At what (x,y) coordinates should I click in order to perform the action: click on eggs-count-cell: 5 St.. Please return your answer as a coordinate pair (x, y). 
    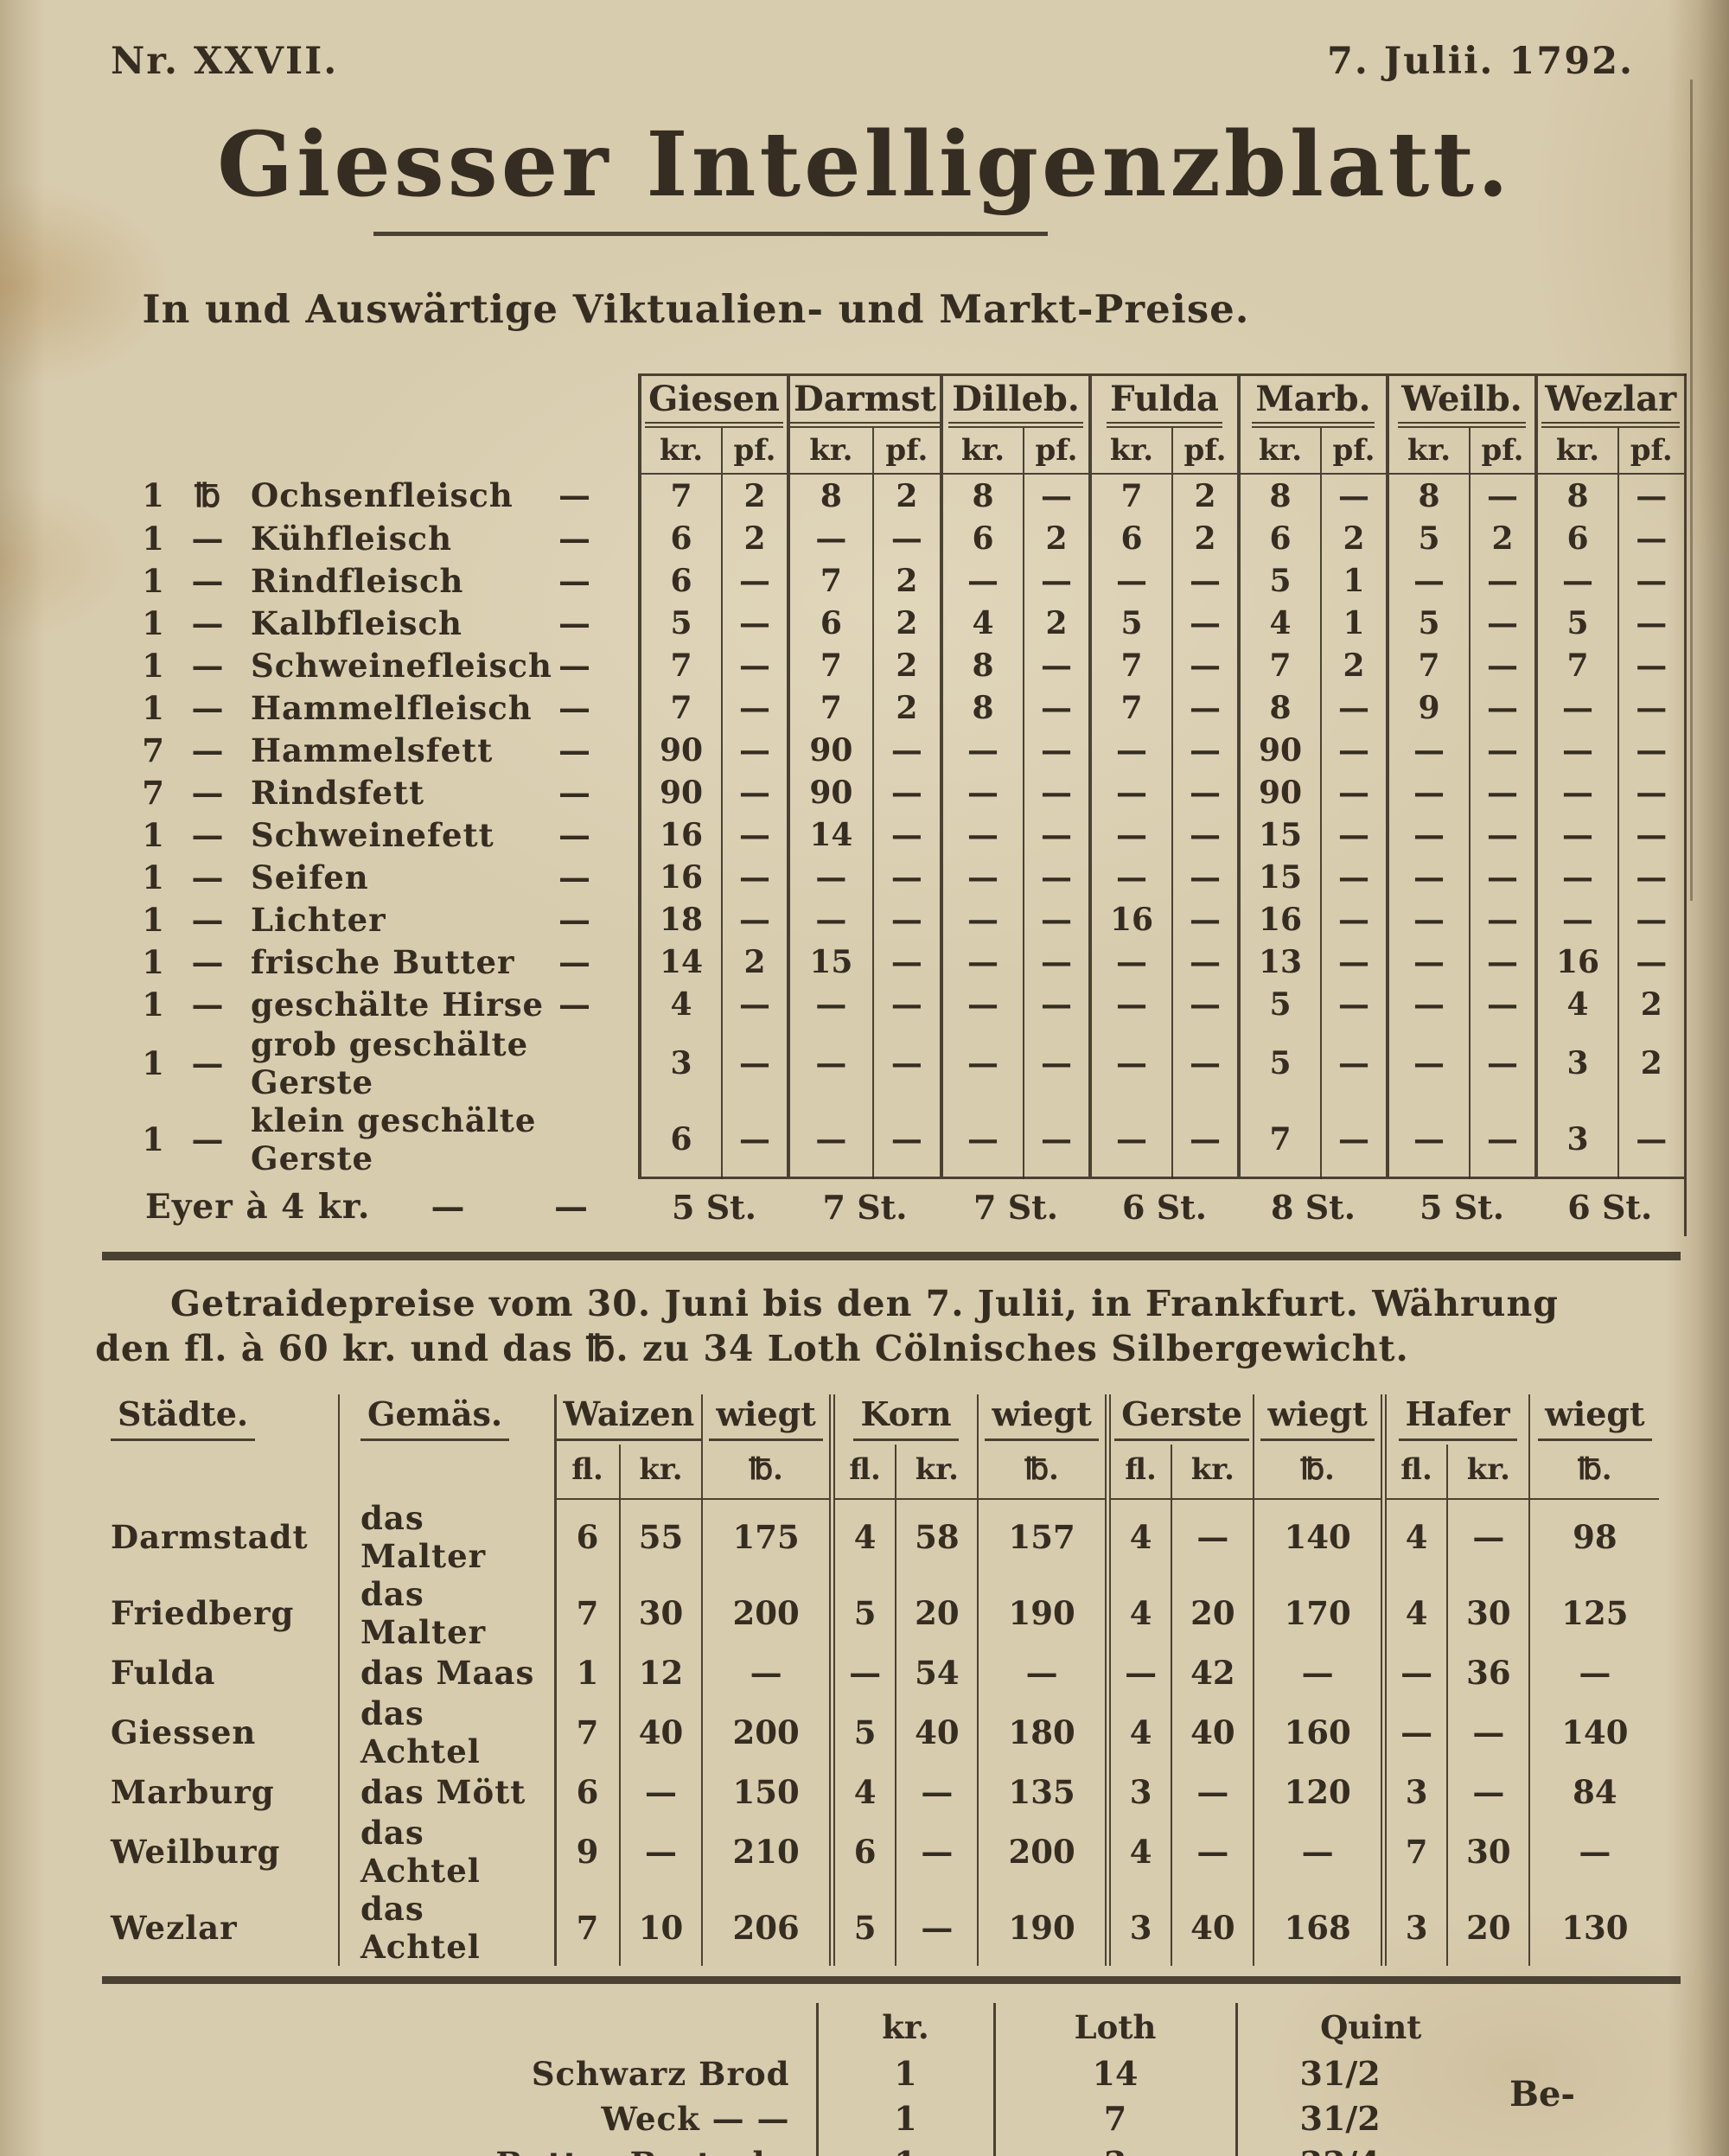
    Looking at the image, I should click on (714, 1206).